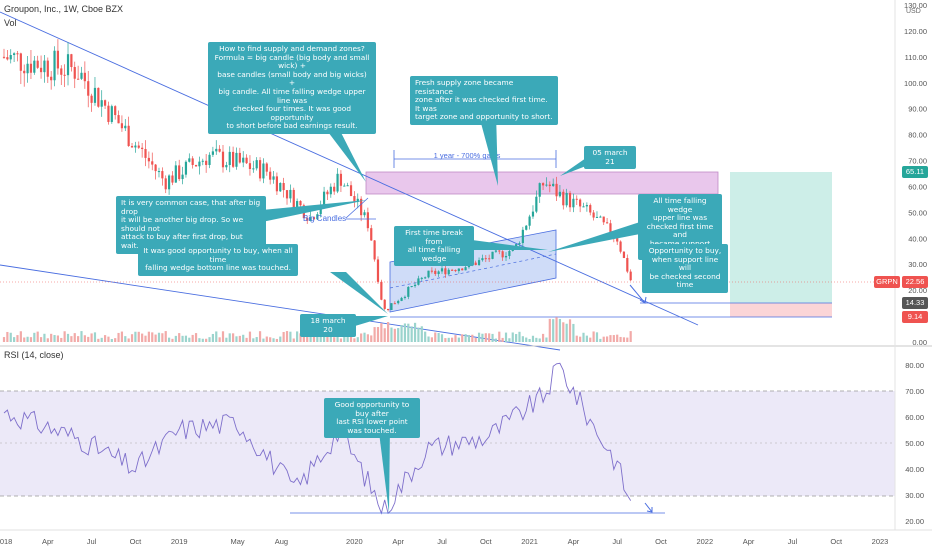 The width and height of the screenshot is (932, 550). I want to click on chart-title: Groupon, Inc., 1W, Cboe BZX, so click(64, 9).